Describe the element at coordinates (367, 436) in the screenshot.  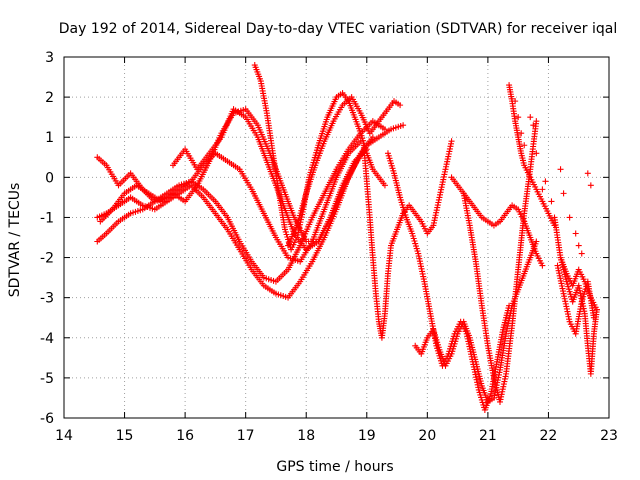
I see `x-tick-label: 19` at that location.